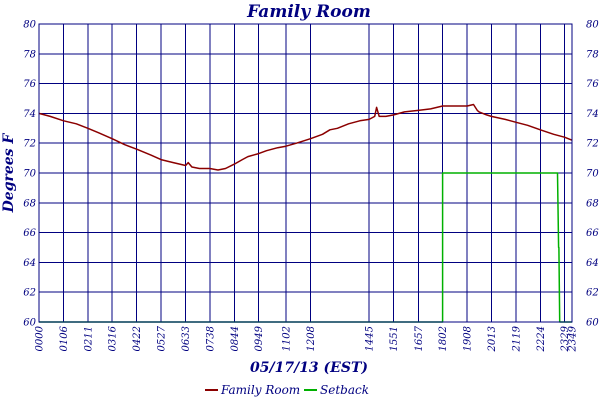  Describe the element at coordinates (29, 54) in the screenshot. I see `y-tick-label-left: 78` at that location.